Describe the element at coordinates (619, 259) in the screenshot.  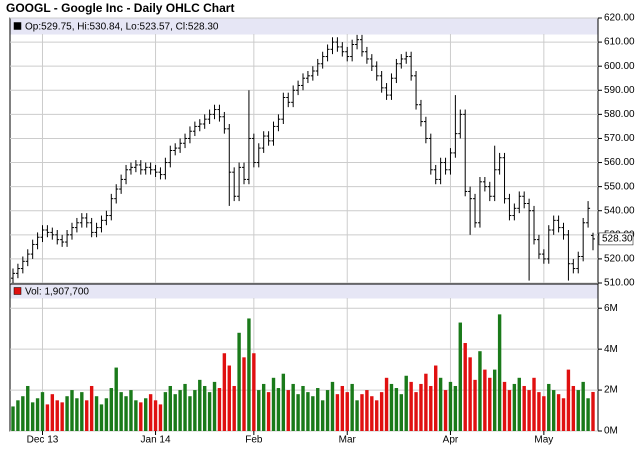
I see `y-tick-label: 520.00` at that location.